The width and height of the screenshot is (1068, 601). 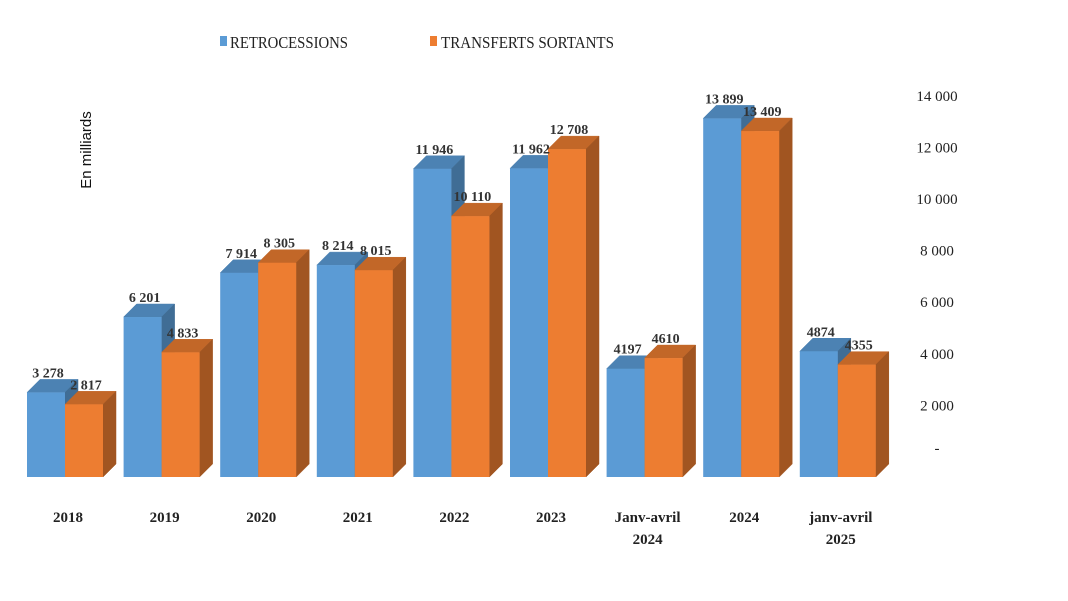 What do you see at coordinates (86, 150) in the screenshot?
I see `y-axis-label: En milliards` at bounding box center [86, 150].